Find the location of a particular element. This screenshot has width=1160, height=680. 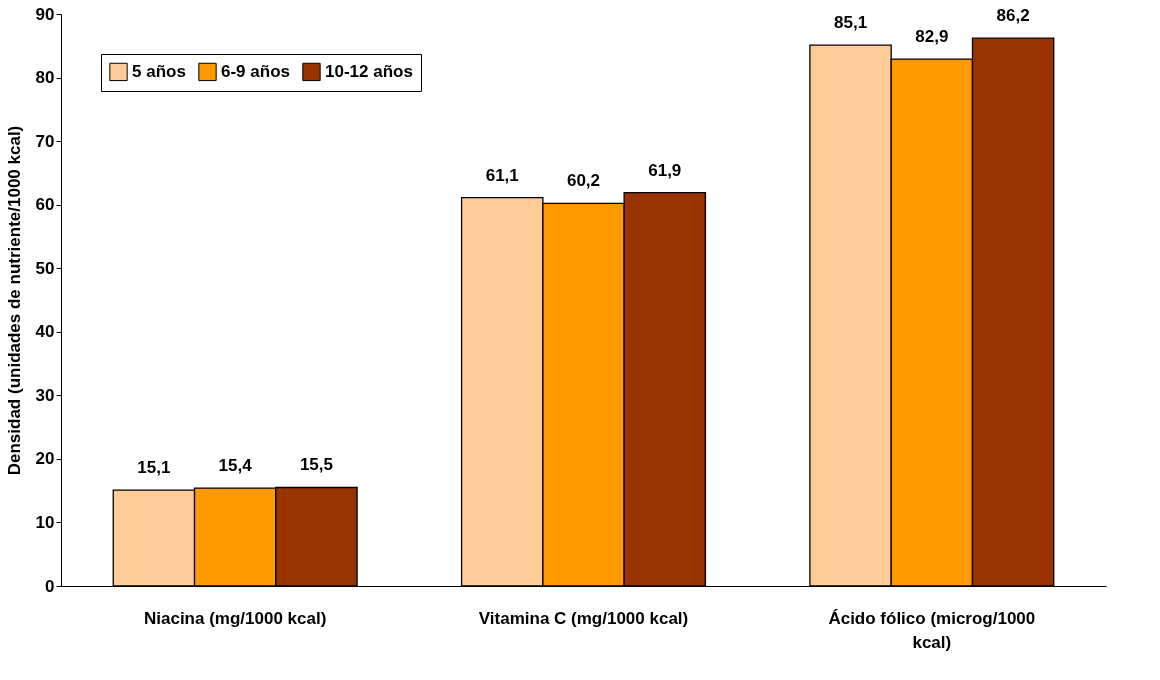

x-tick-label: Vitamina C (mg/1000 kcal) is located at coordinates (583, 618).